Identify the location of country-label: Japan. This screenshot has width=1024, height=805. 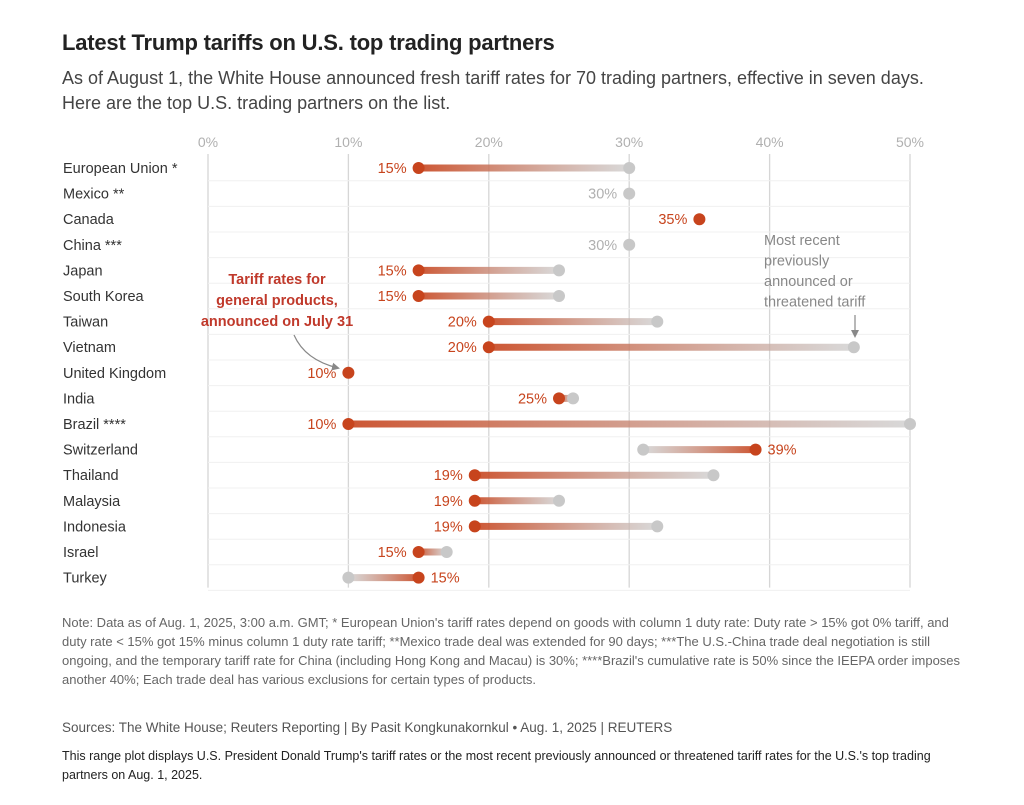
(83, 271).